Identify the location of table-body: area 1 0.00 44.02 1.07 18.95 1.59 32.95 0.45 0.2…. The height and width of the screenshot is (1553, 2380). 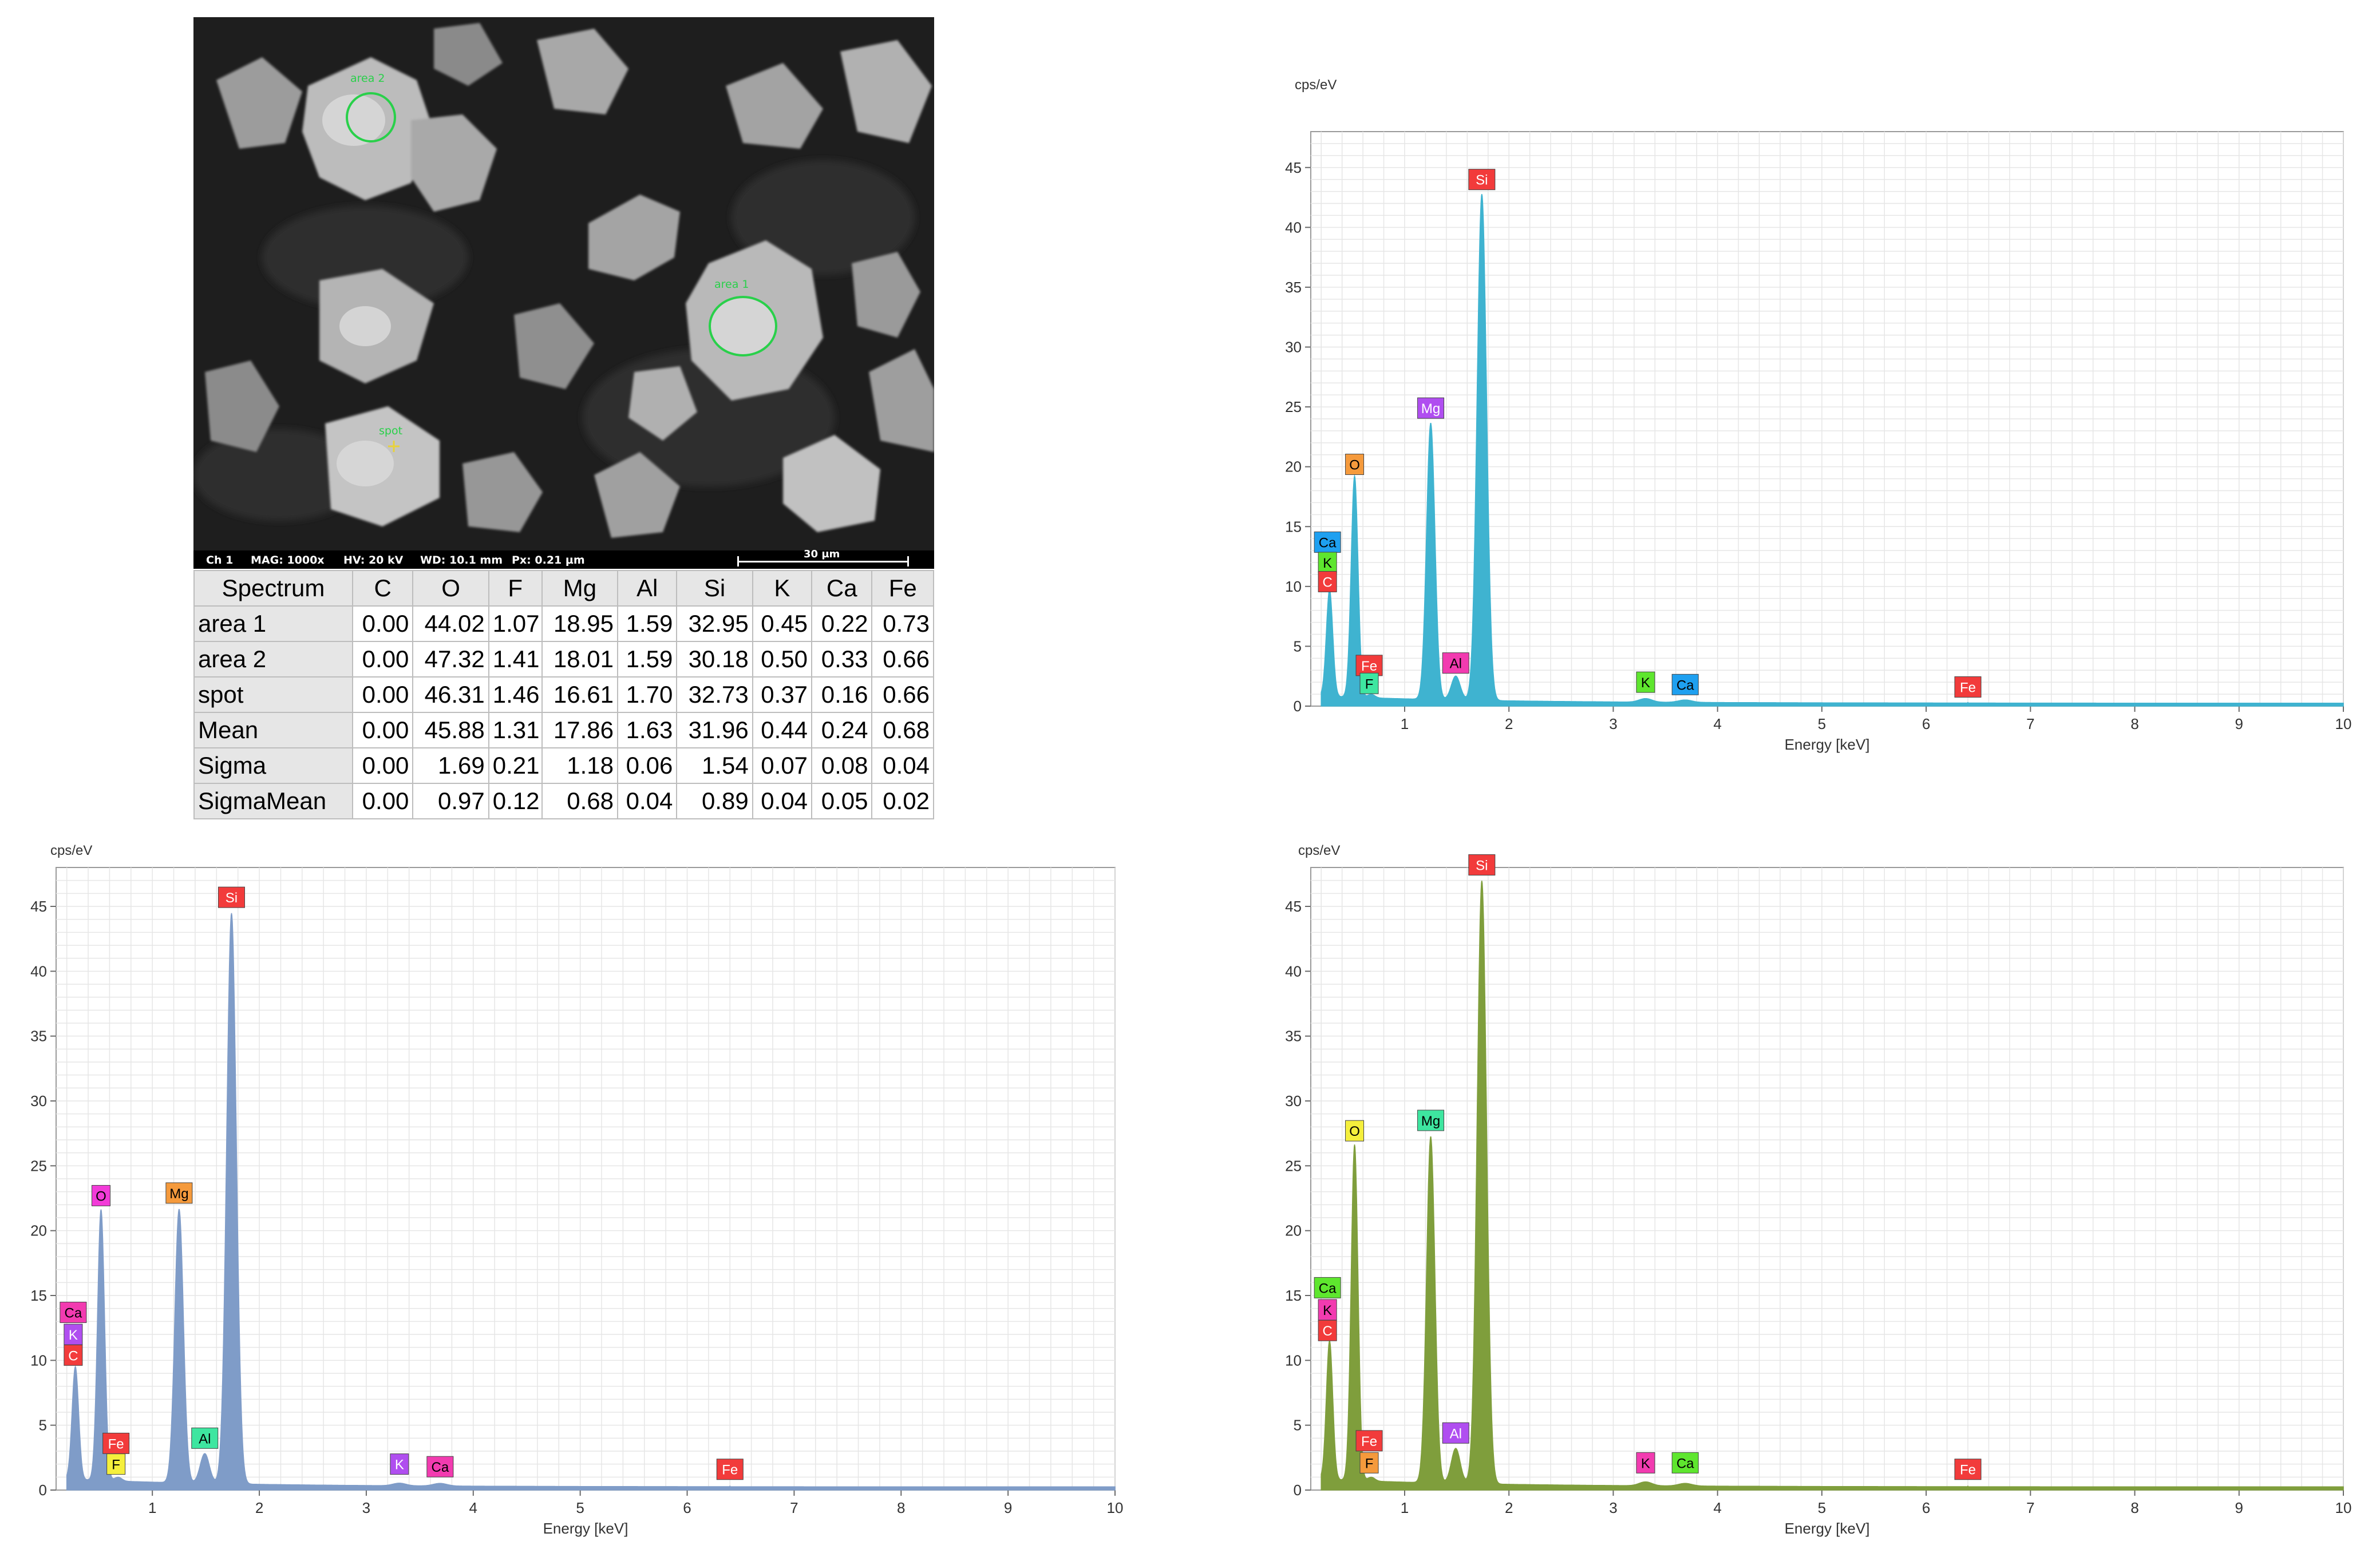
(563, 712).